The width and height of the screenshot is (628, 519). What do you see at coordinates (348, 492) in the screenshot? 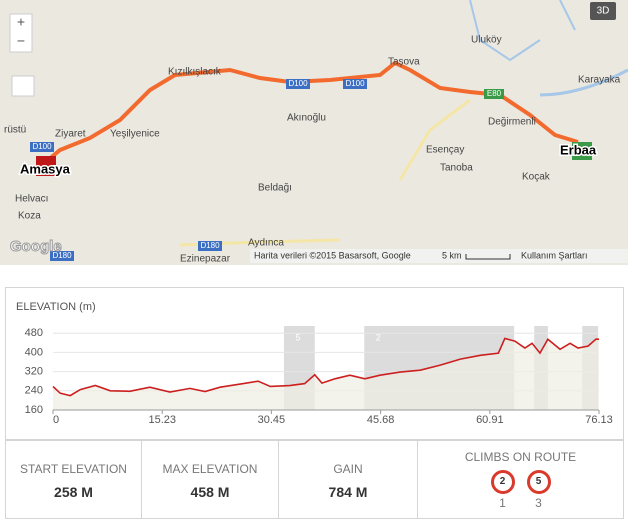
I see `stat-value: 784 M` at bounding box center [348, 492].